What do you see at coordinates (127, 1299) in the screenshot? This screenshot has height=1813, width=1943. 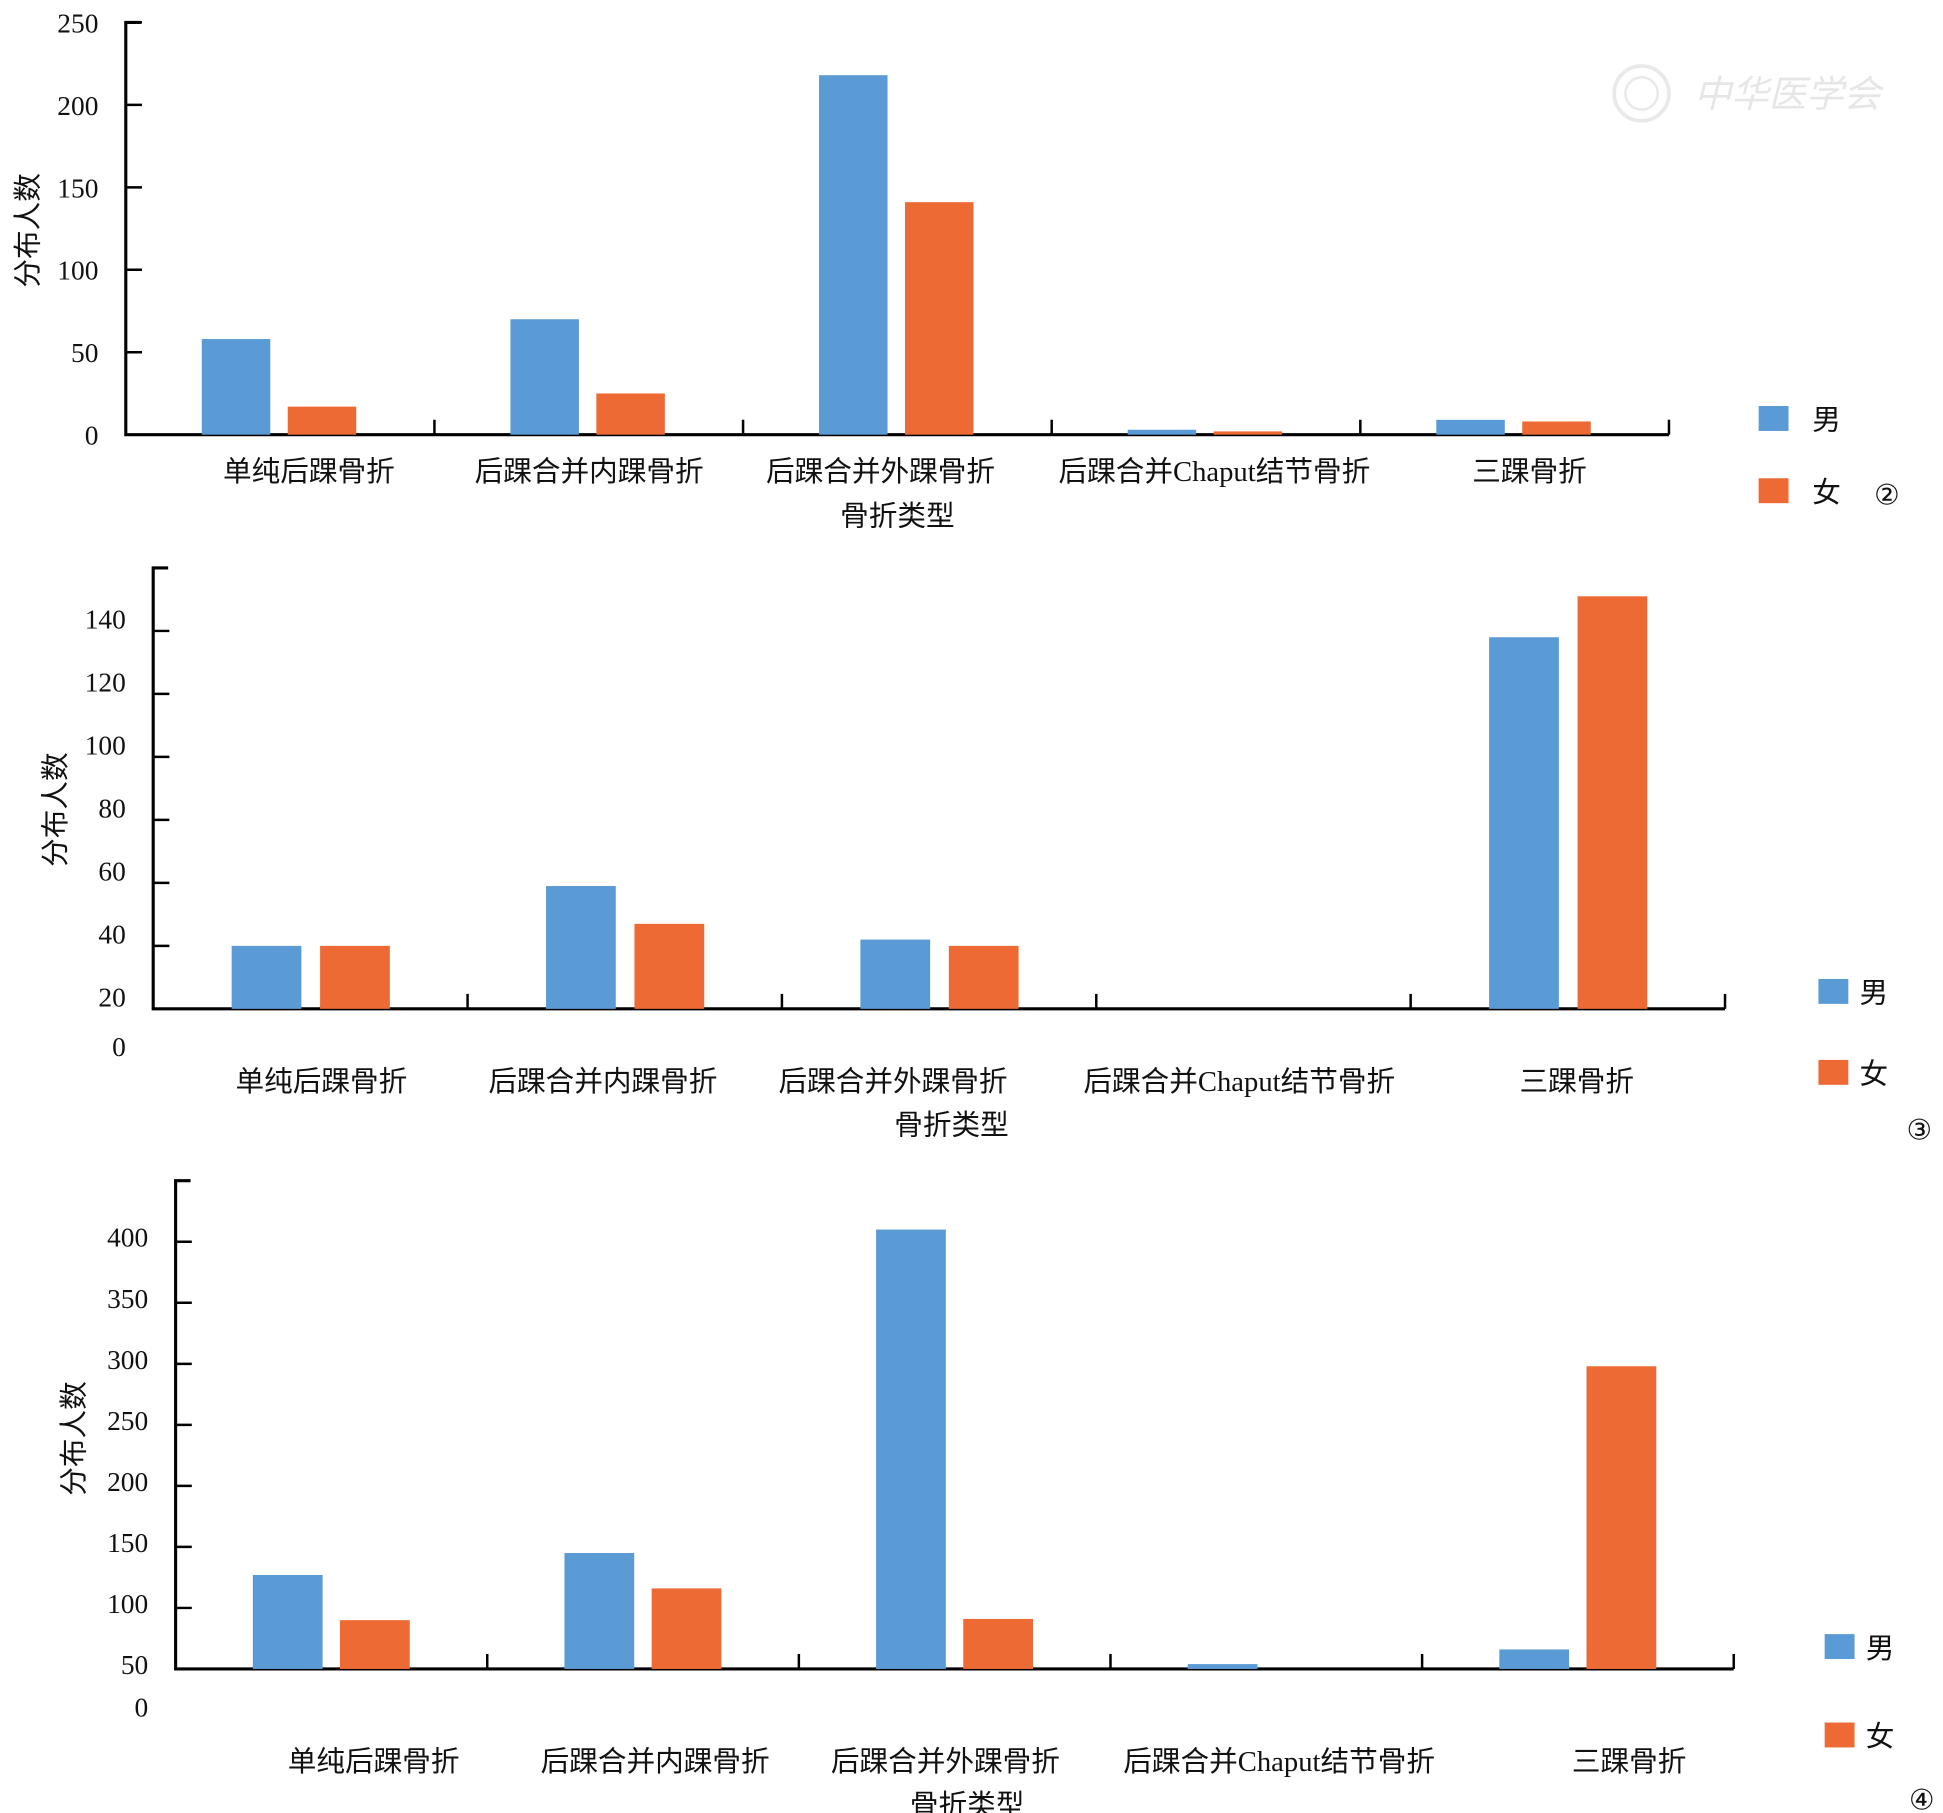 I see `y-tick-label: 350` at bounding box center [127, 1299].